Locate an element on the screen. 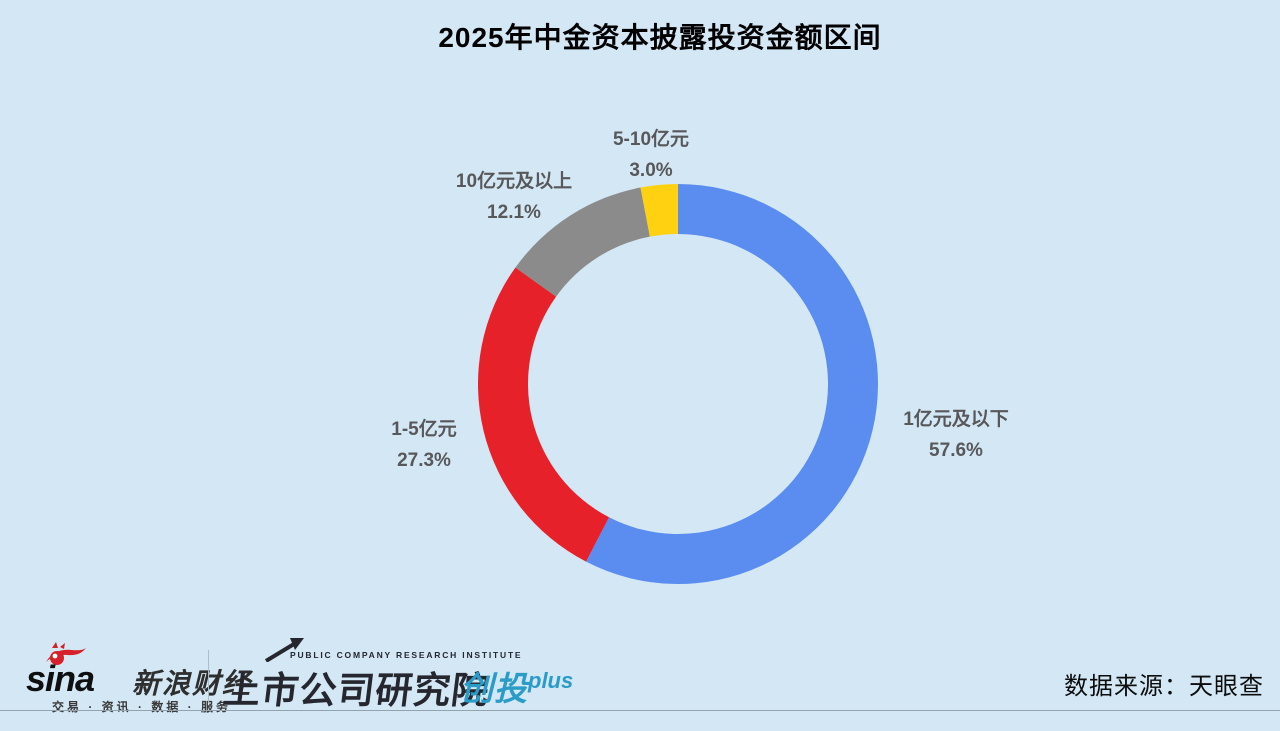 The height and width of the screenshot is (731, 1280). chuangtou-cn-text: 创投 is located at coordinates (494, 688).